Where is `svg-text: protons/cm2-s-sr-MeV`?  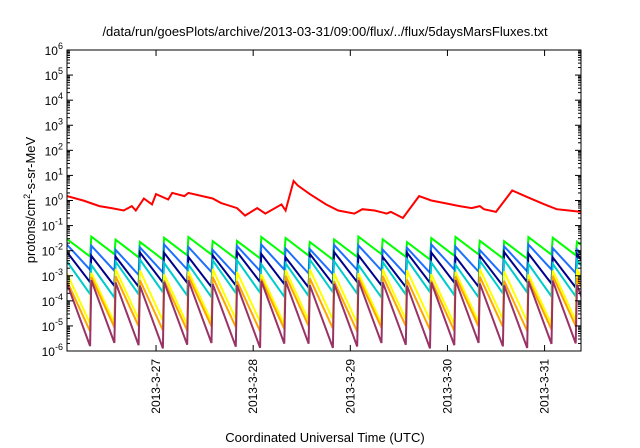
svg-text: protons/cm2-s-sr-MeV is located at coordinates (30, 199).